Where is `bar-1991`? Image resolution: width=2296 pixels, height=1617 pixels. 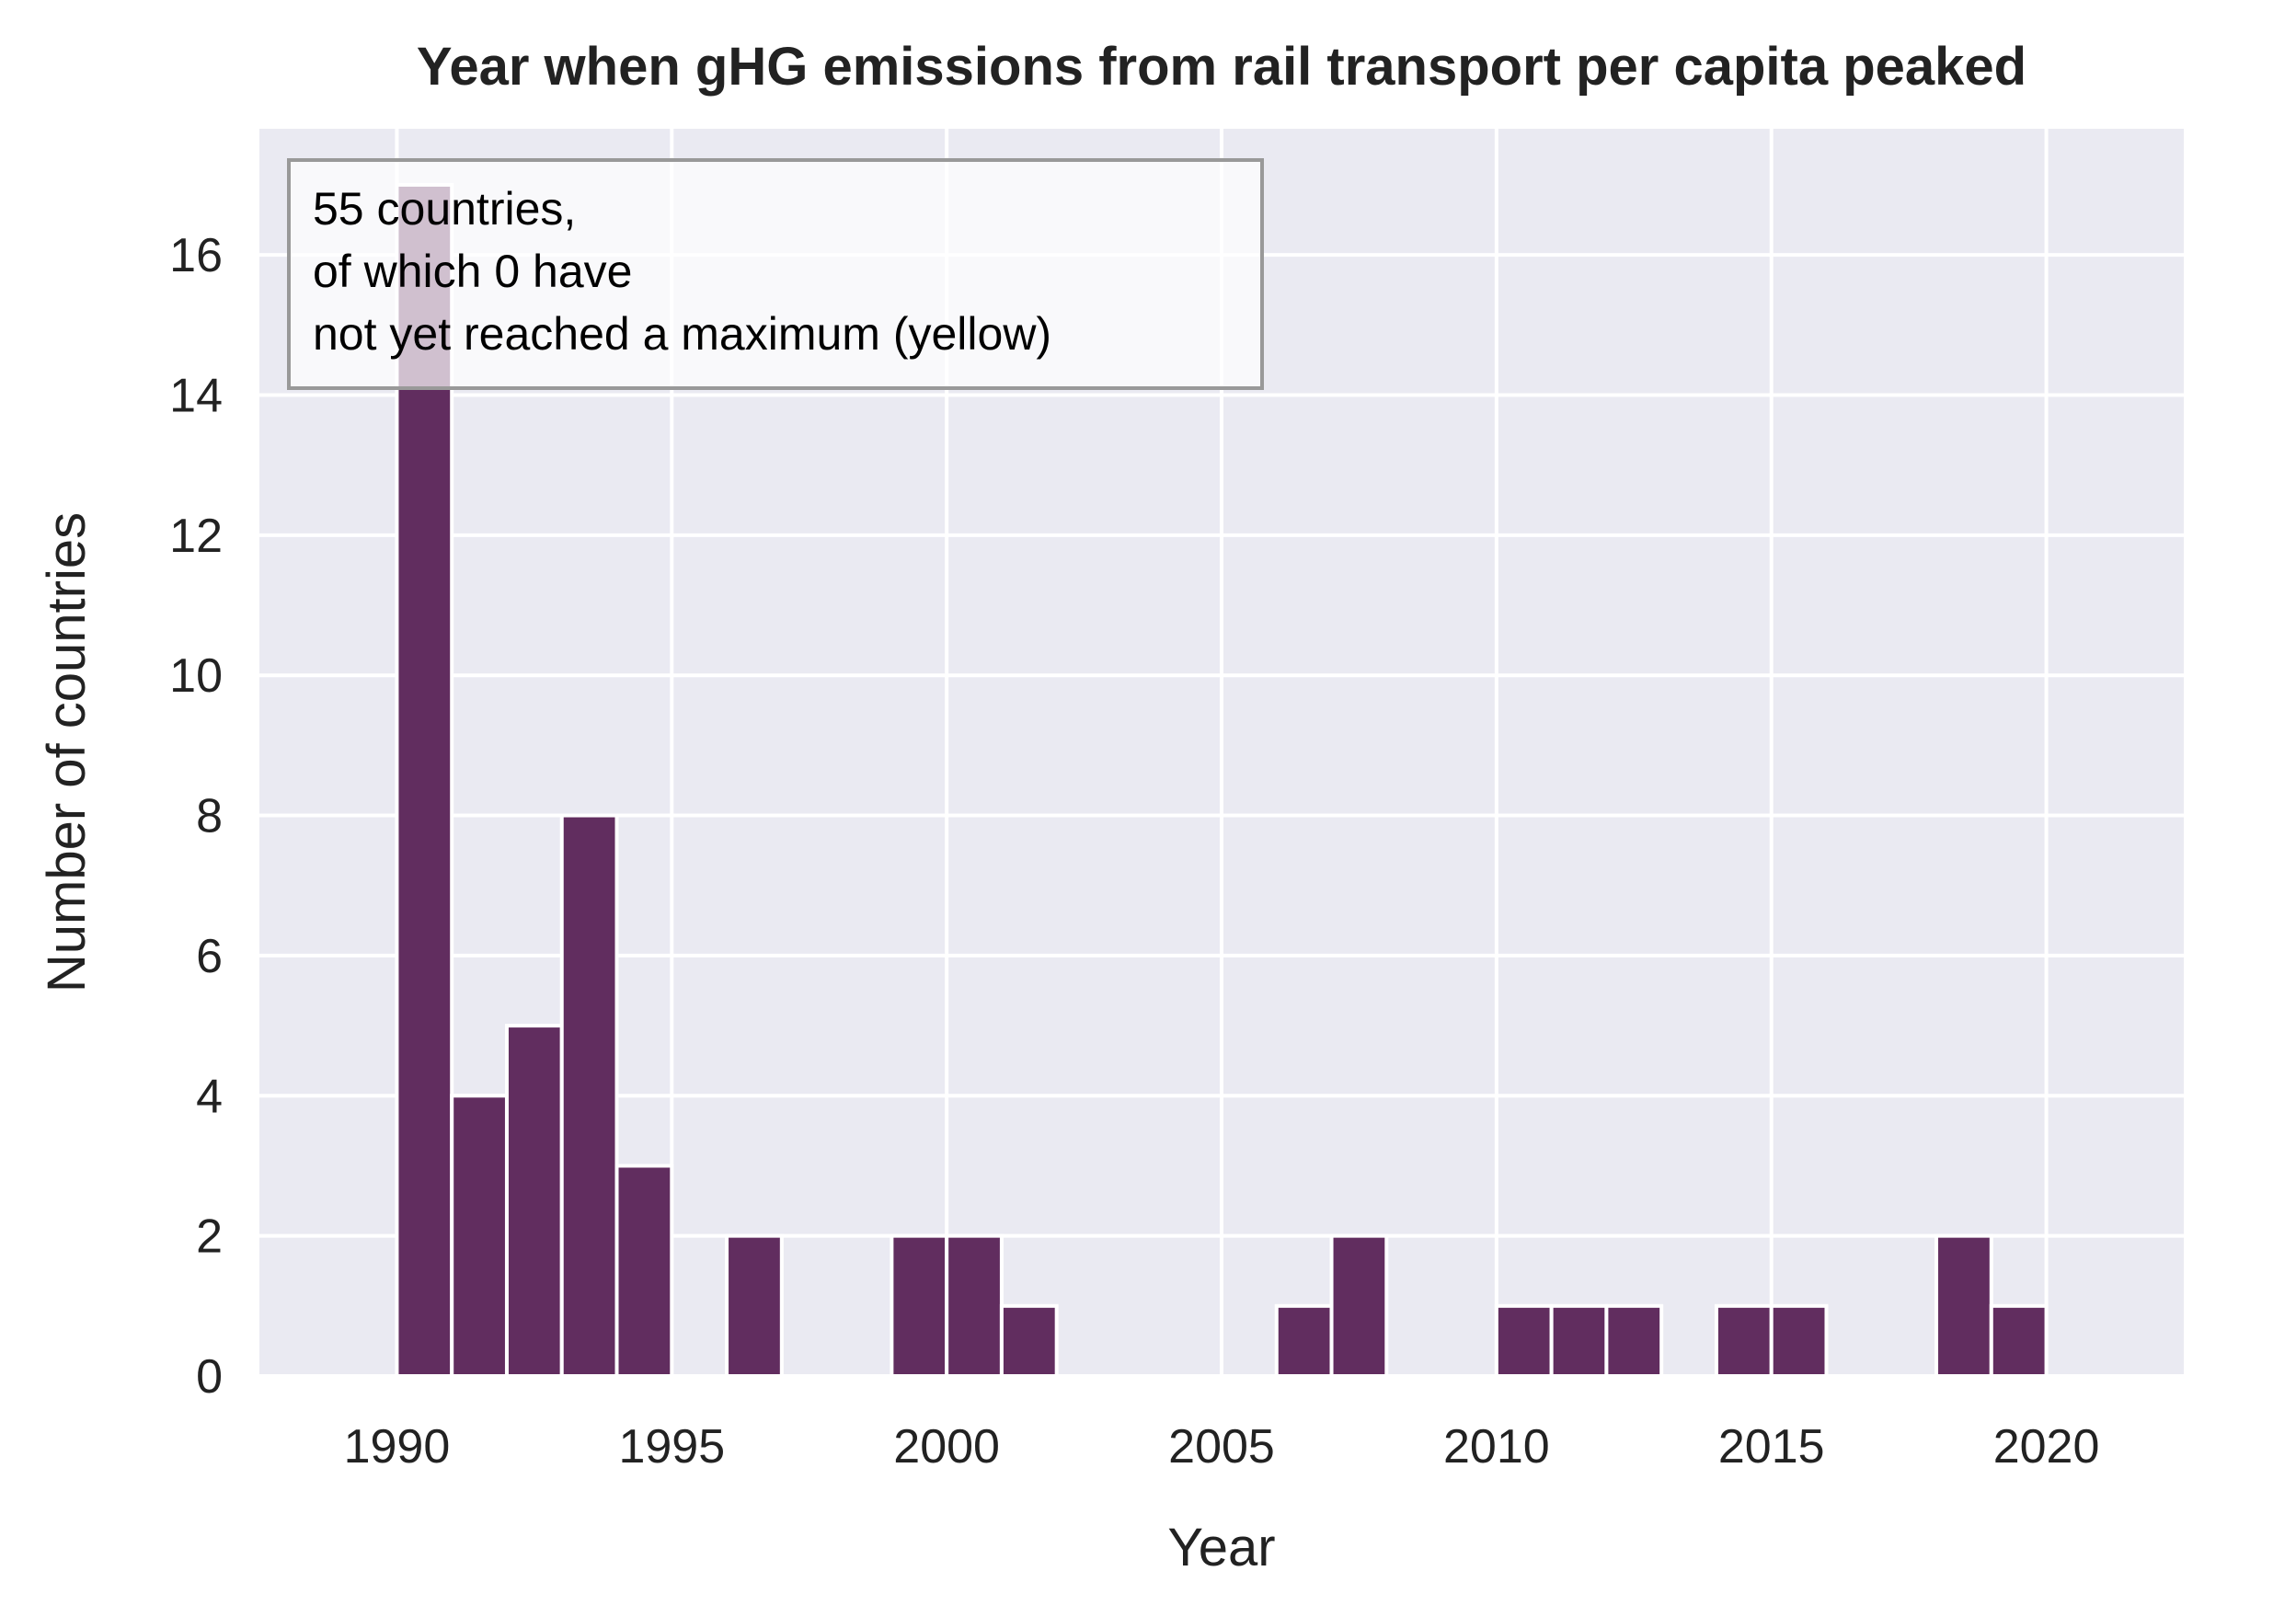
bar-1991 is located at coordinates (479, 1236).